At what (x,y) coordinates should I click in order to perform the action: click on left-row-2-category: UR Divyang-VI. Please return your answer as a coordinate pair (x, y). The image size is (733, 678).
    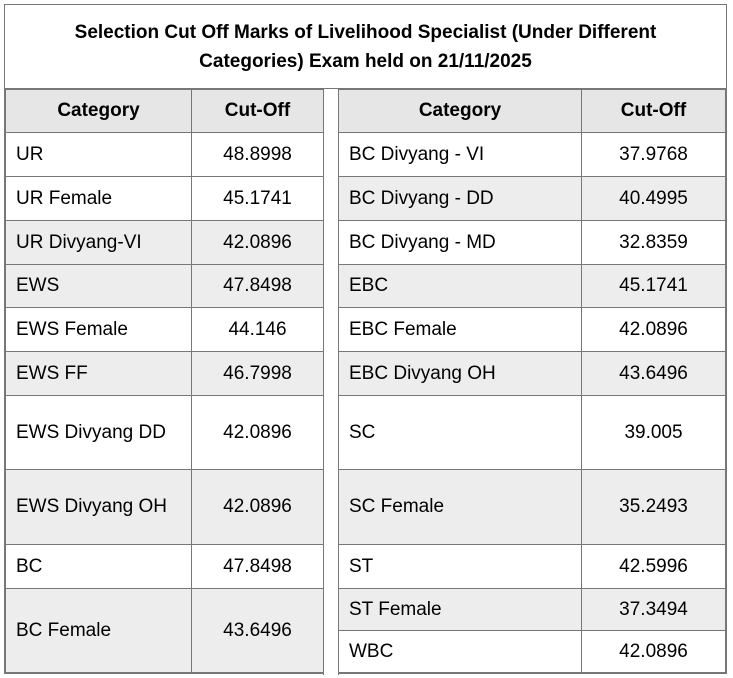
    Looking at the image, I should click on (98, 242).